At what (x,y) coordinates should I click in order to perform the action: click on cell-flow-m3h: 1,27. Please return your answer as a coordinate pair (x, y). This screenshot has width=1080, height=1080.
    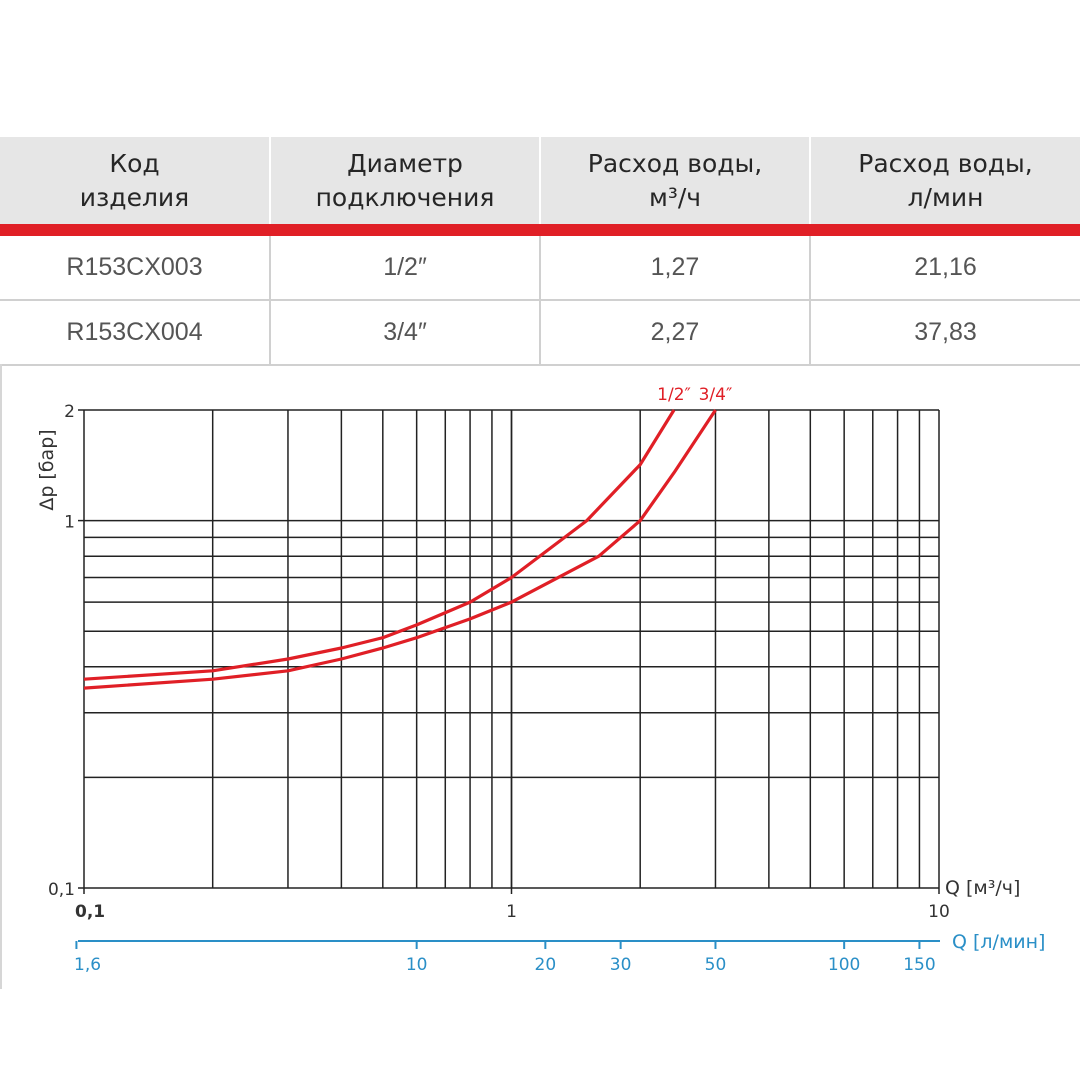
    Looking at the image, I should click on (674, 265).